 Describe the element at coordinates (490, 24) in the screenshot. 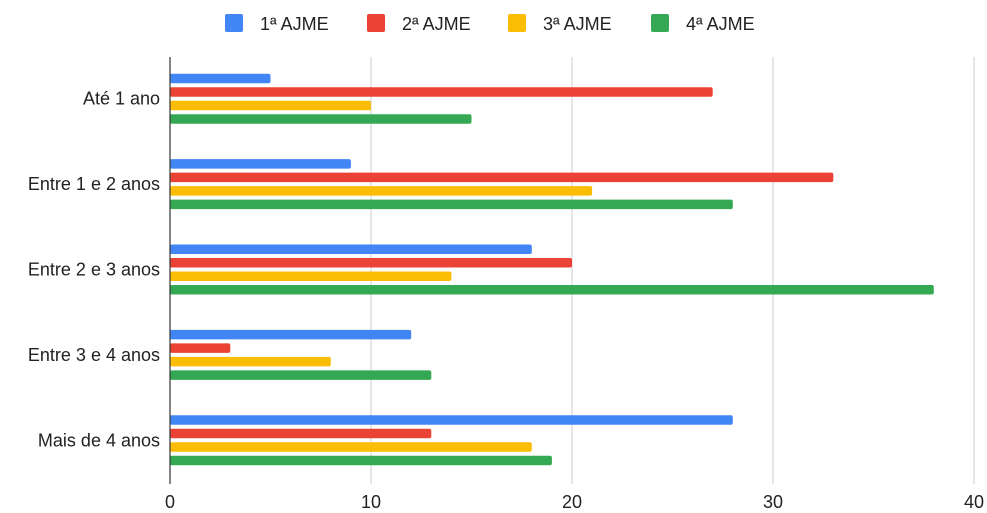

I see `legend: 1ª AJME 2ª AJME 3ª AJME 4ª AJME` at that location.